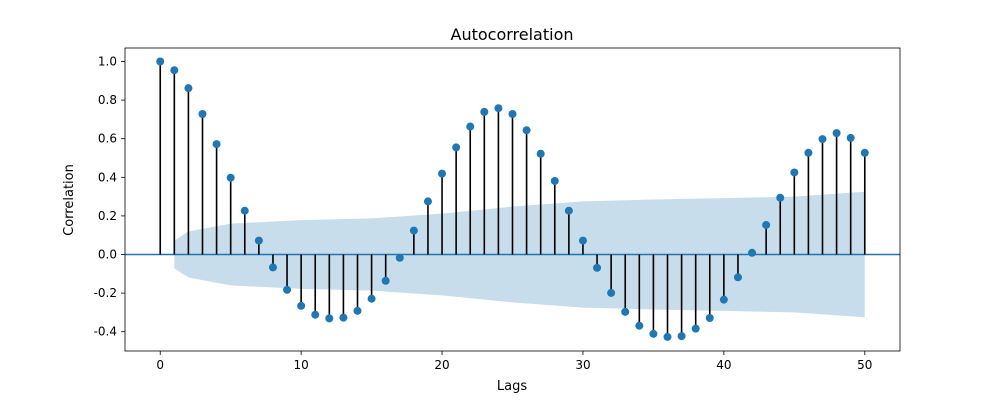  I want to click on y-tick-label: 0.2, so click(107, 216).